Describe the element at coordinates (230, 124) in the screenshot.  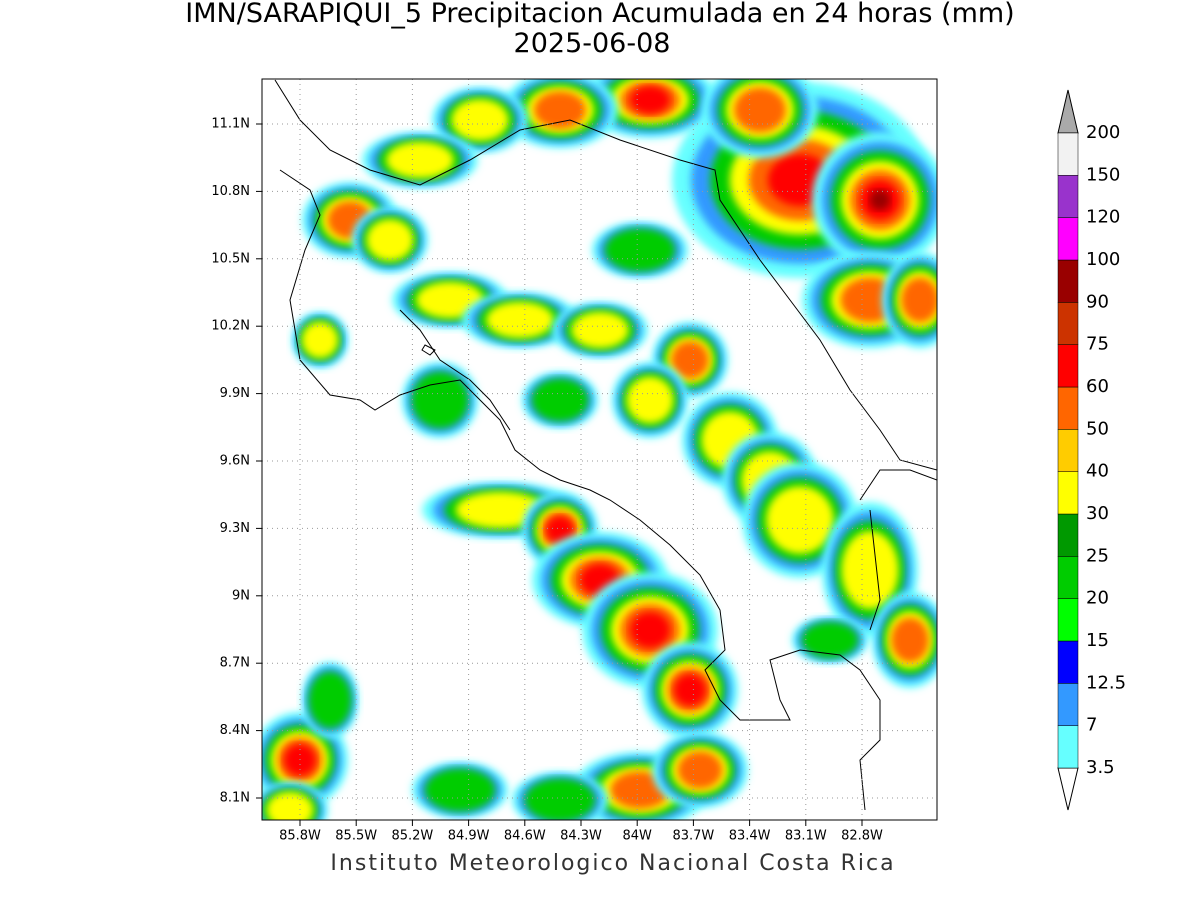
I see `lat-tick-label: 11.1N` at that location.